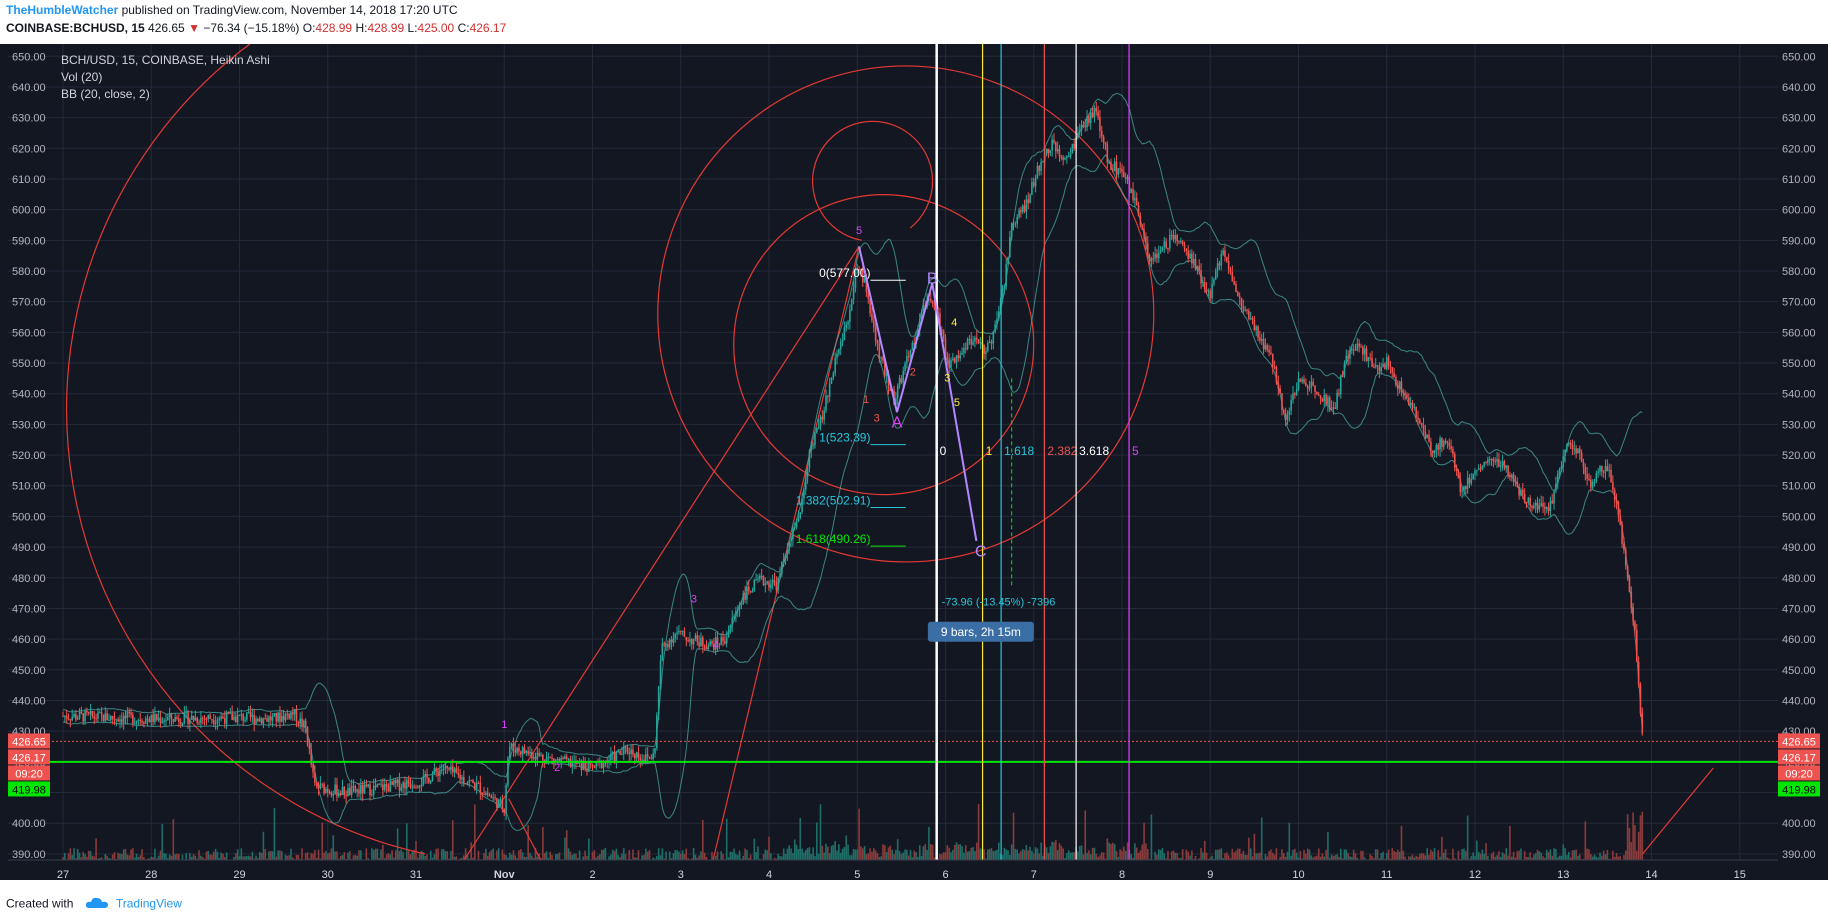 Image resolution: width=1828 pixels, height=922 pixels. What do you see at coordinates (893, 869) in the screenshot?
I see `time-scale: 27 28 29 30 31 Nov 2 3 4 5 6 7 8 9 10 11 12 13 14 15` at bounding box center [893, 869].